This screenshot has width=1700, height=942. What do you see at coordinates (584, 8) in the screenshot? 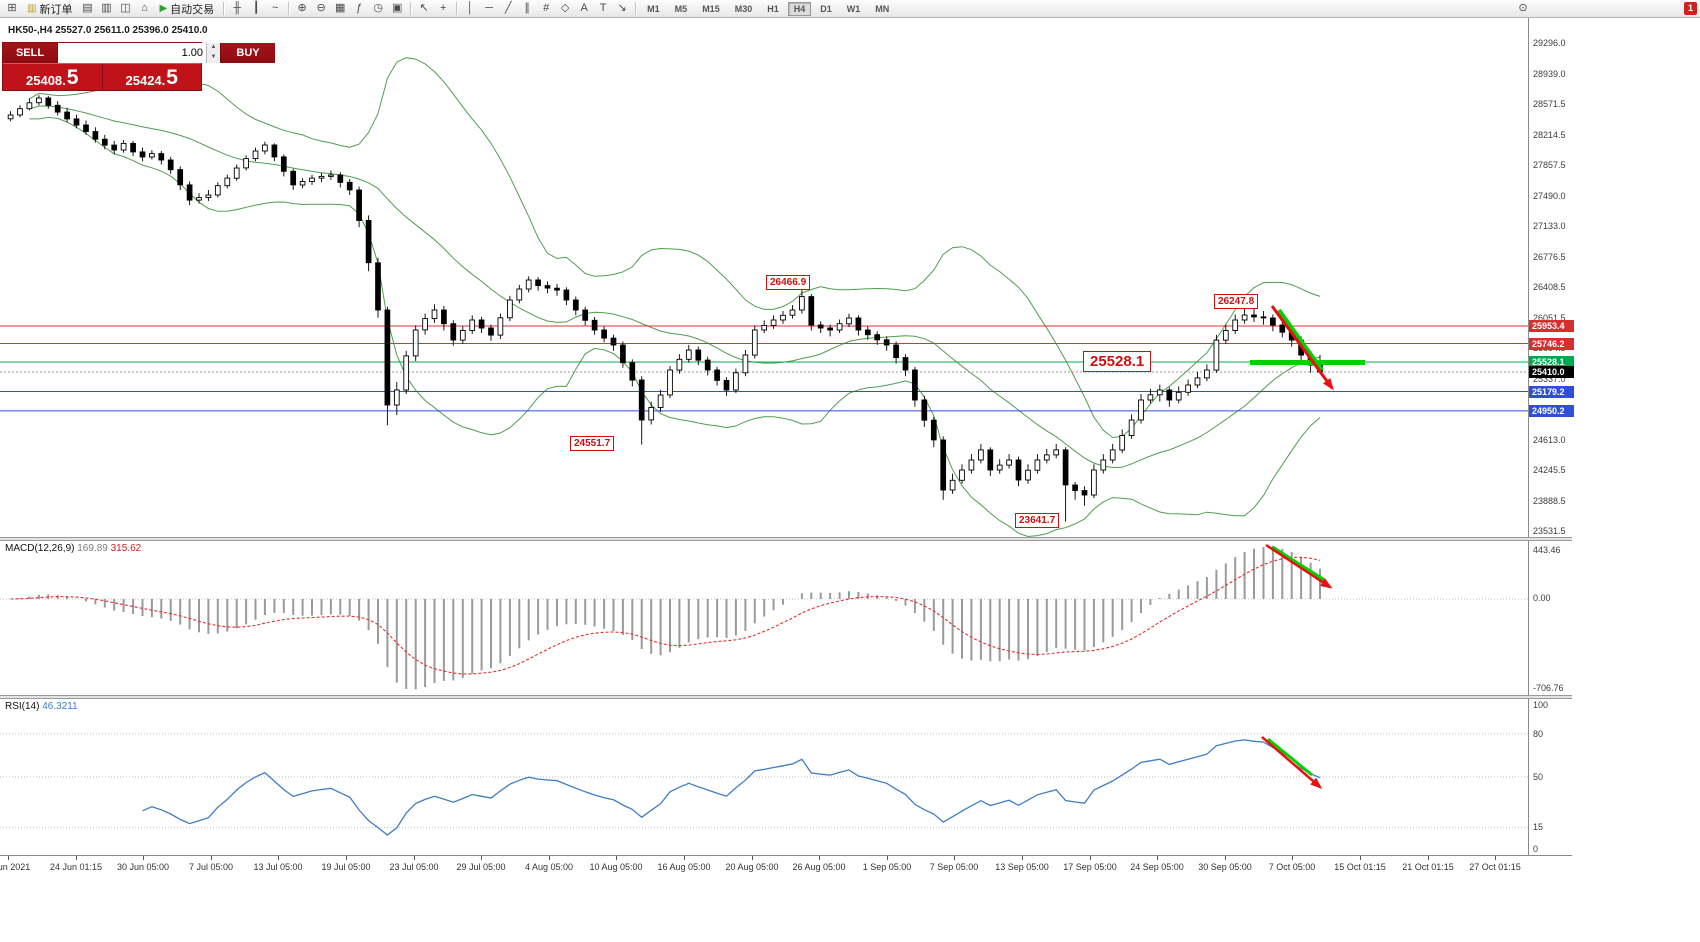
I see `text-icon: A` at bounding box center [584, 8].